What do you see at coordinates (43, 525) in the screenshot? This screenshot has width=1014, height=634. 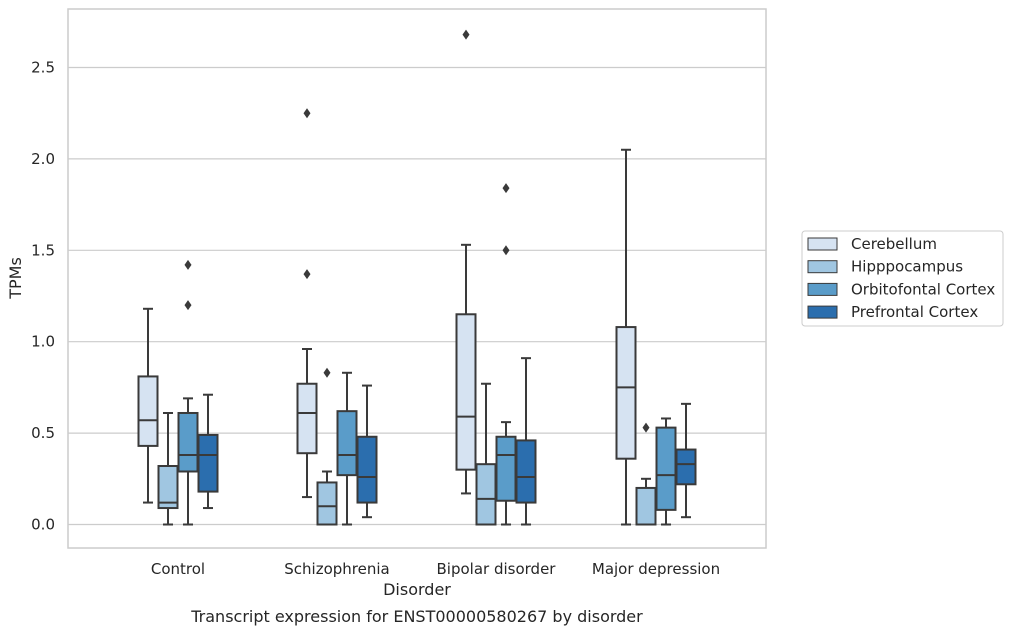 I see `y-tick-label: 0.0` at bounding box center [43, 525].